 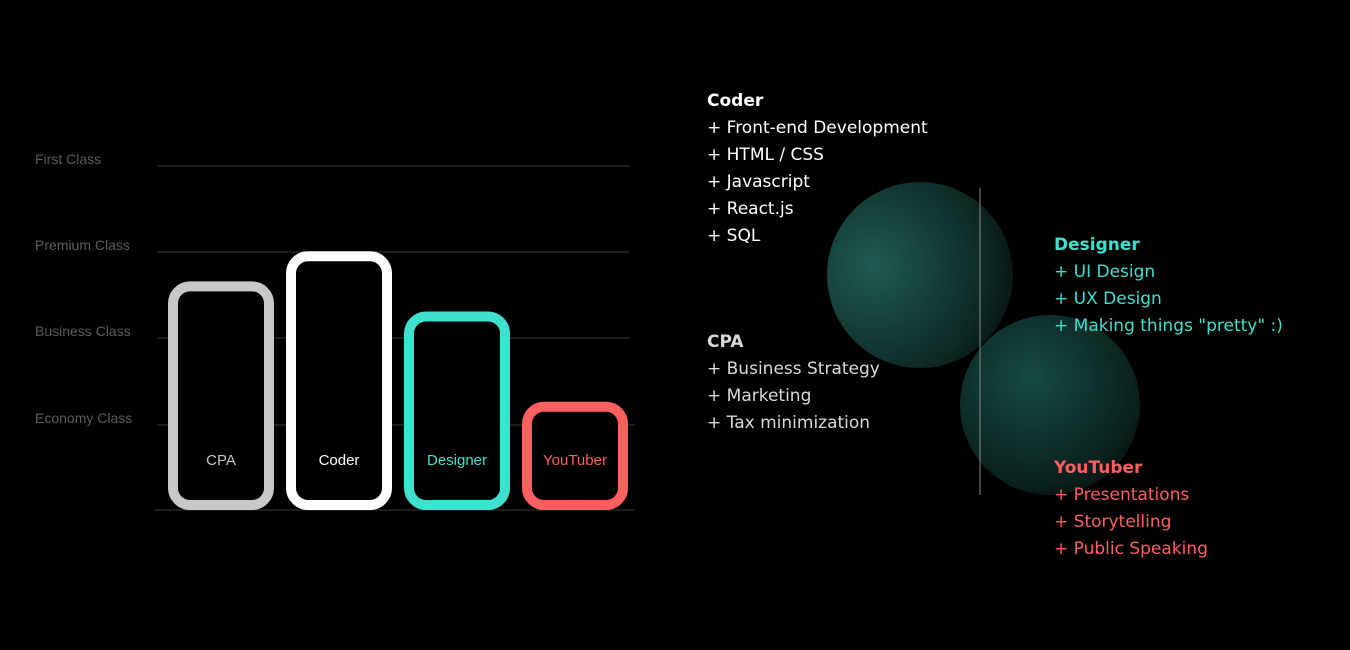 What do you see at coordinates (457, 460) in the screenshot?
I see `chart-bar-label: Designer` at bounding box center [457, 460].